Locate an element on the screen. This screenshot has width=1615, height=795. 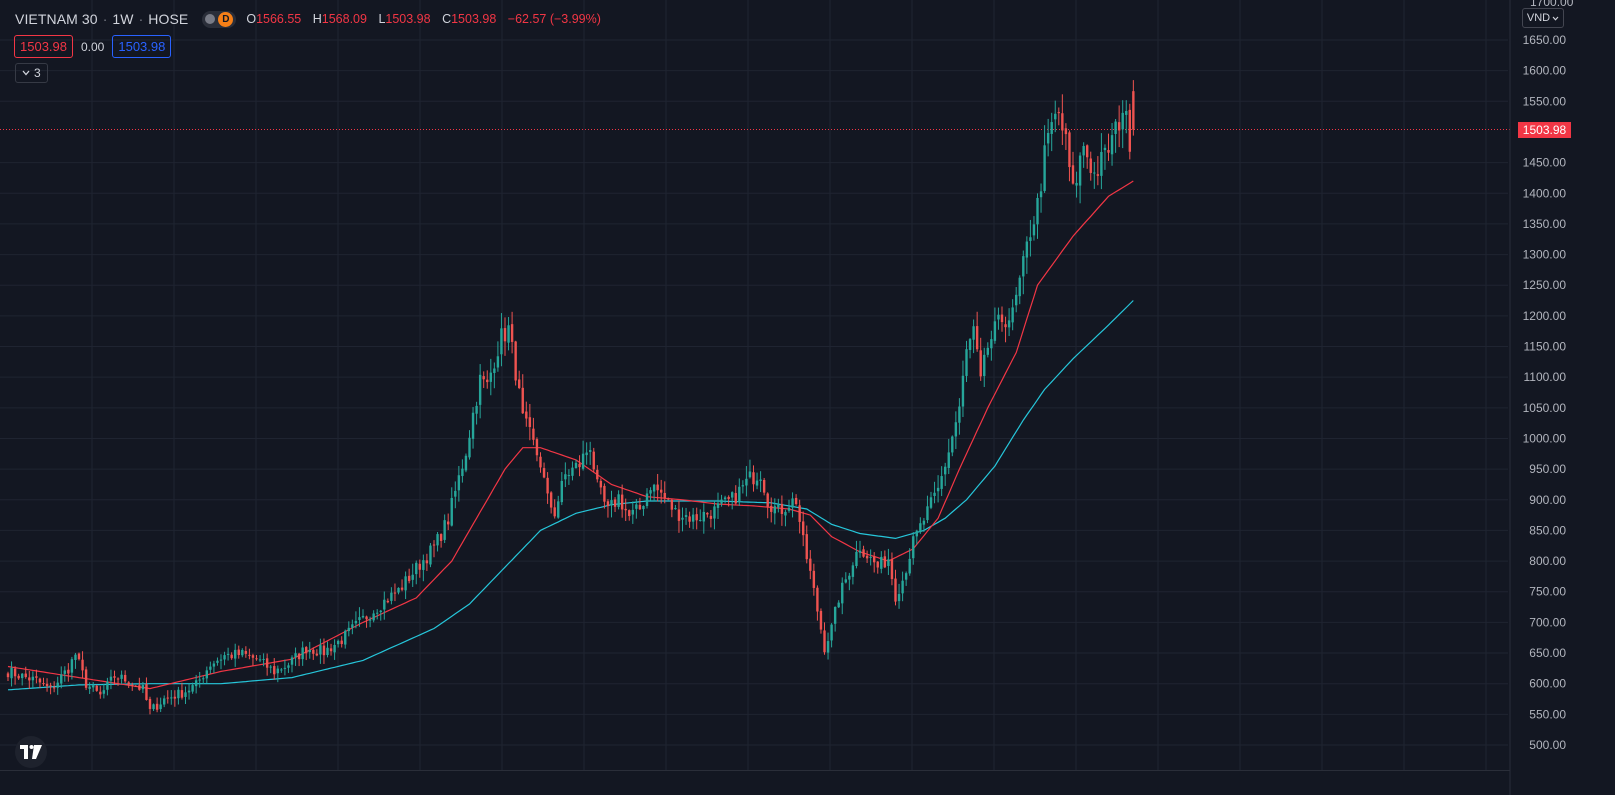
interval-label: 1W is located at coordinates (123, 19).